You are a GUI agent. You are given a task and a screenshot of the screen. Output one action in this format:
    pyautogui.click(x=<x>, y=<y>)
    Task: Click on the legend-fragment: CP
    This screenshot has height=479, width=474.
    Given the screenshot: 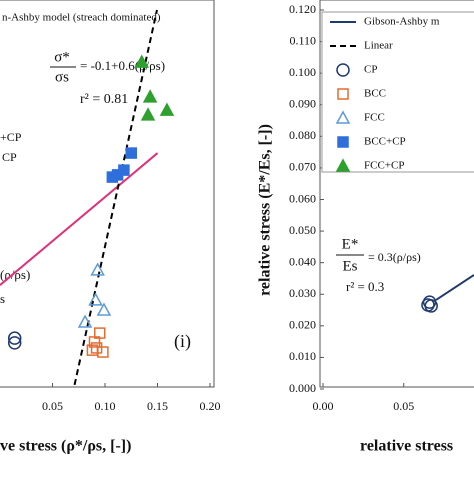 What is the action you would take?
    pyautogui.click(x=9, y=157)
    